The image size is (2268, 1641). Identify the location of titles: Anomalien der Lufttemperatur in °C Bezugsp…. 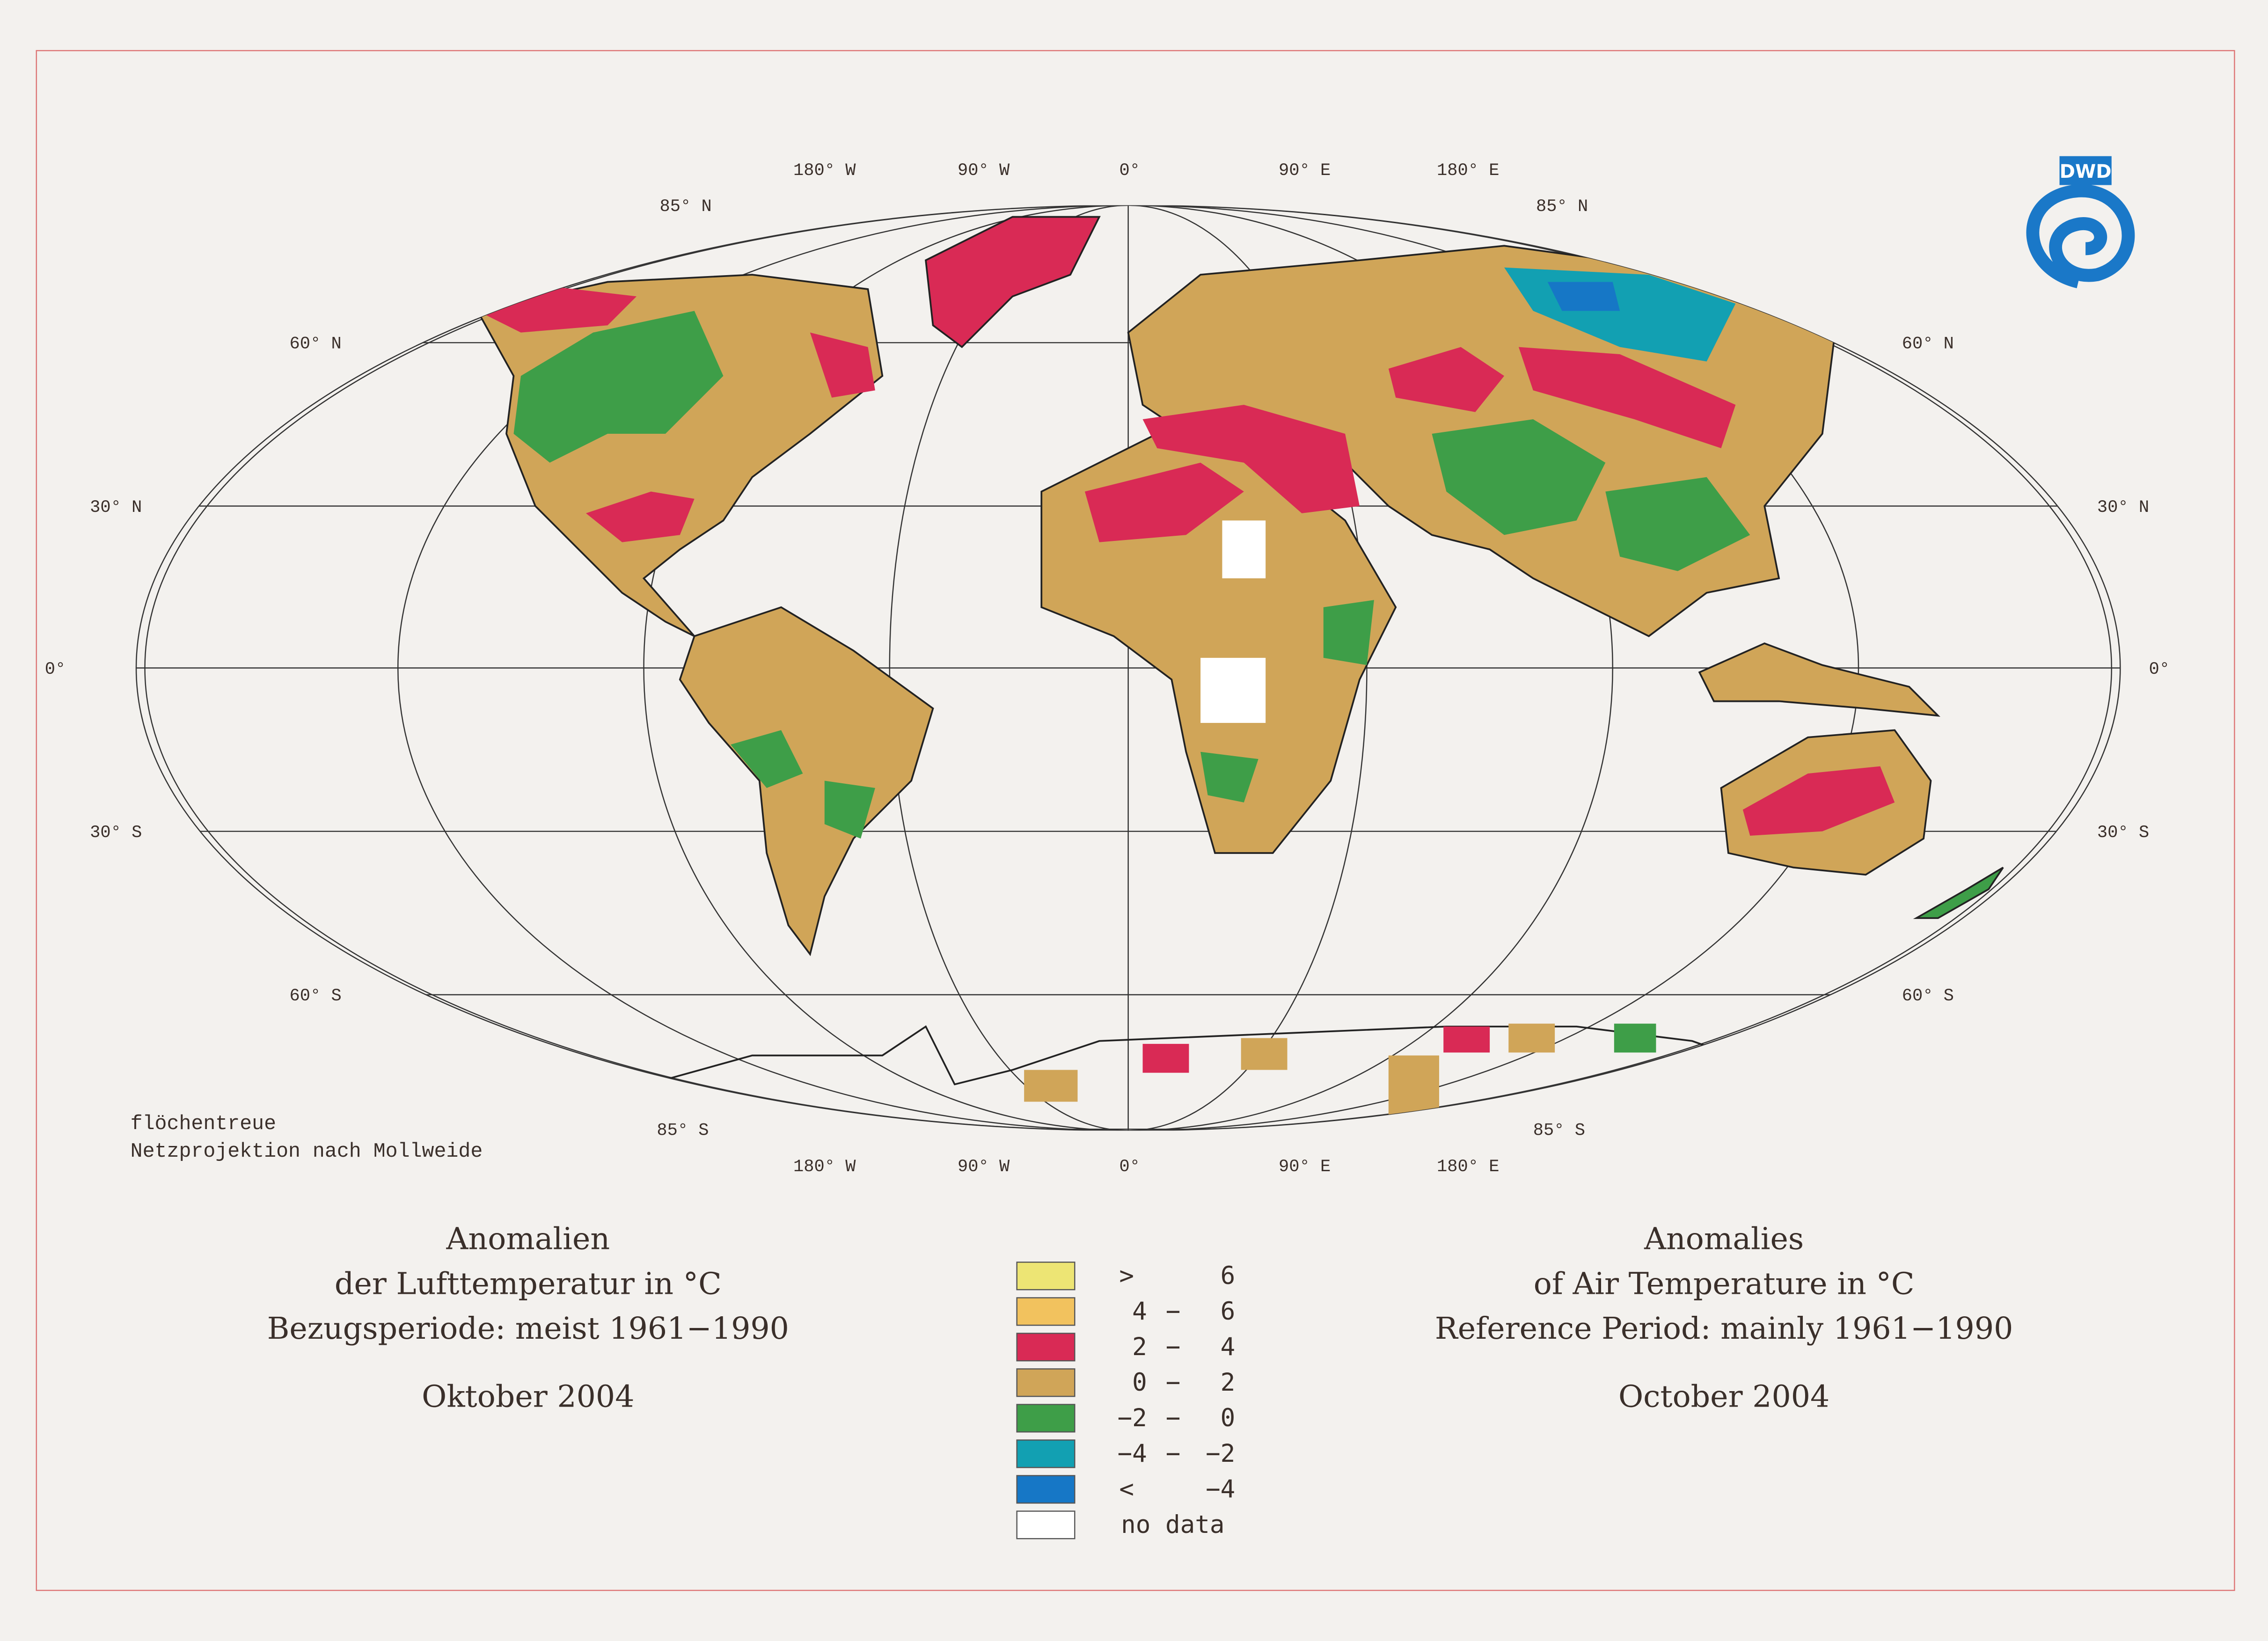
(1140, 1318).